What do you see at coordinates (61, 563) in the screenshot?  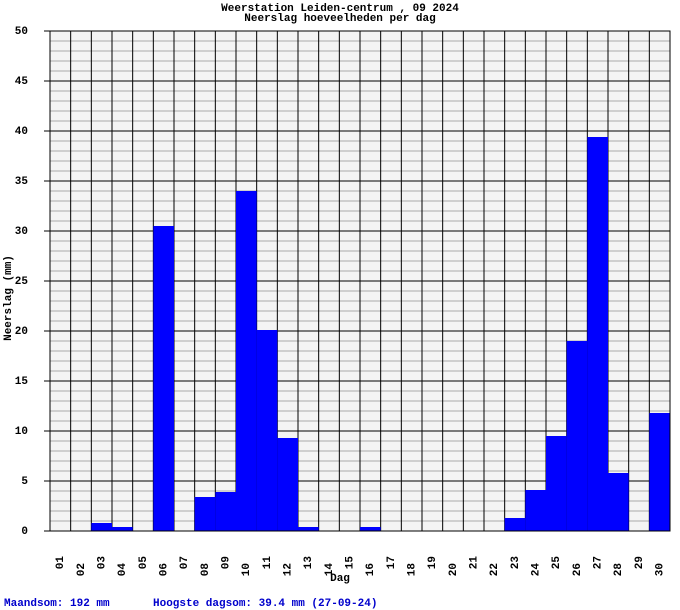 I see `x-tick-label: 01` at bounding box center [61, 563].